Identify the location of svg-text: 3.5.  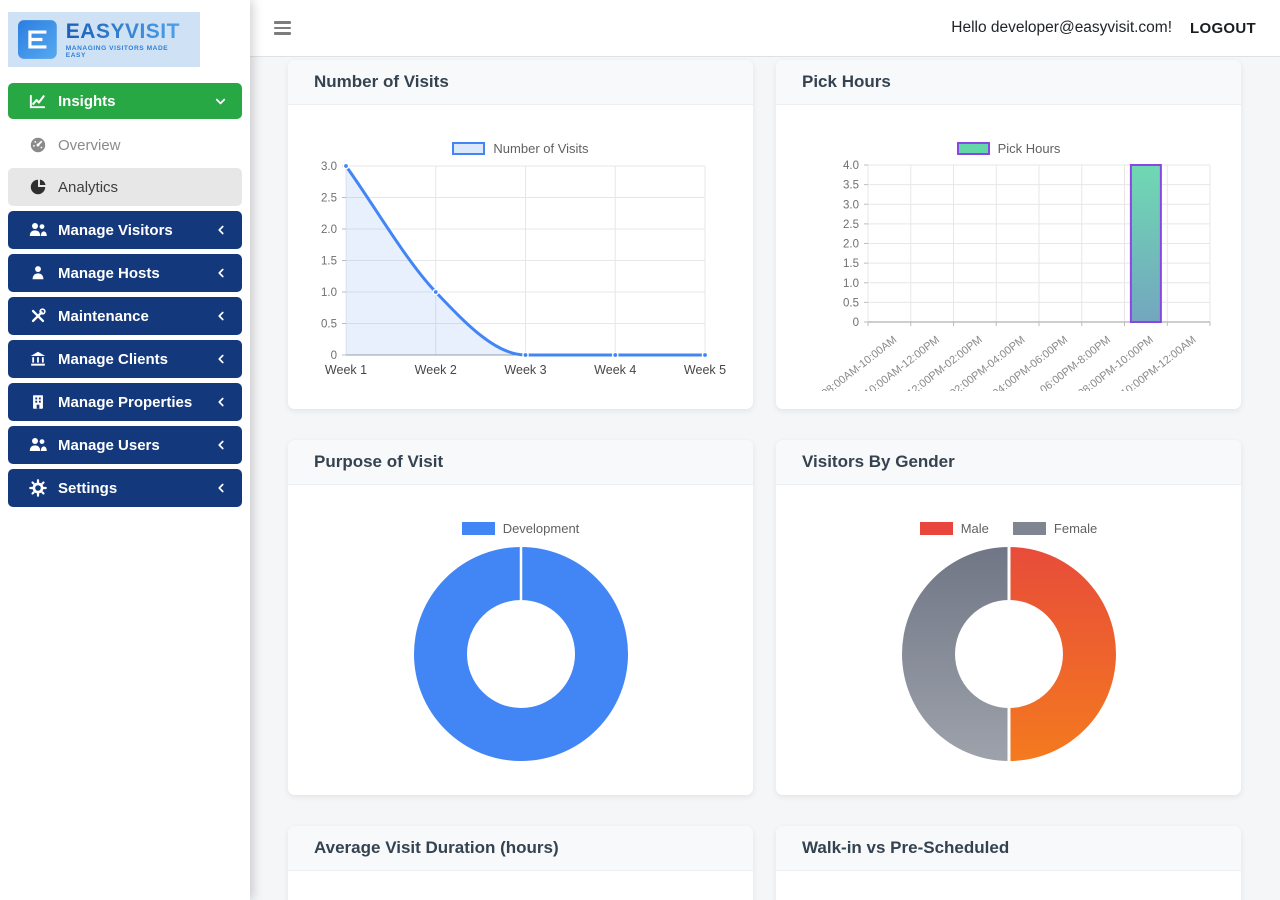
(851, 186).